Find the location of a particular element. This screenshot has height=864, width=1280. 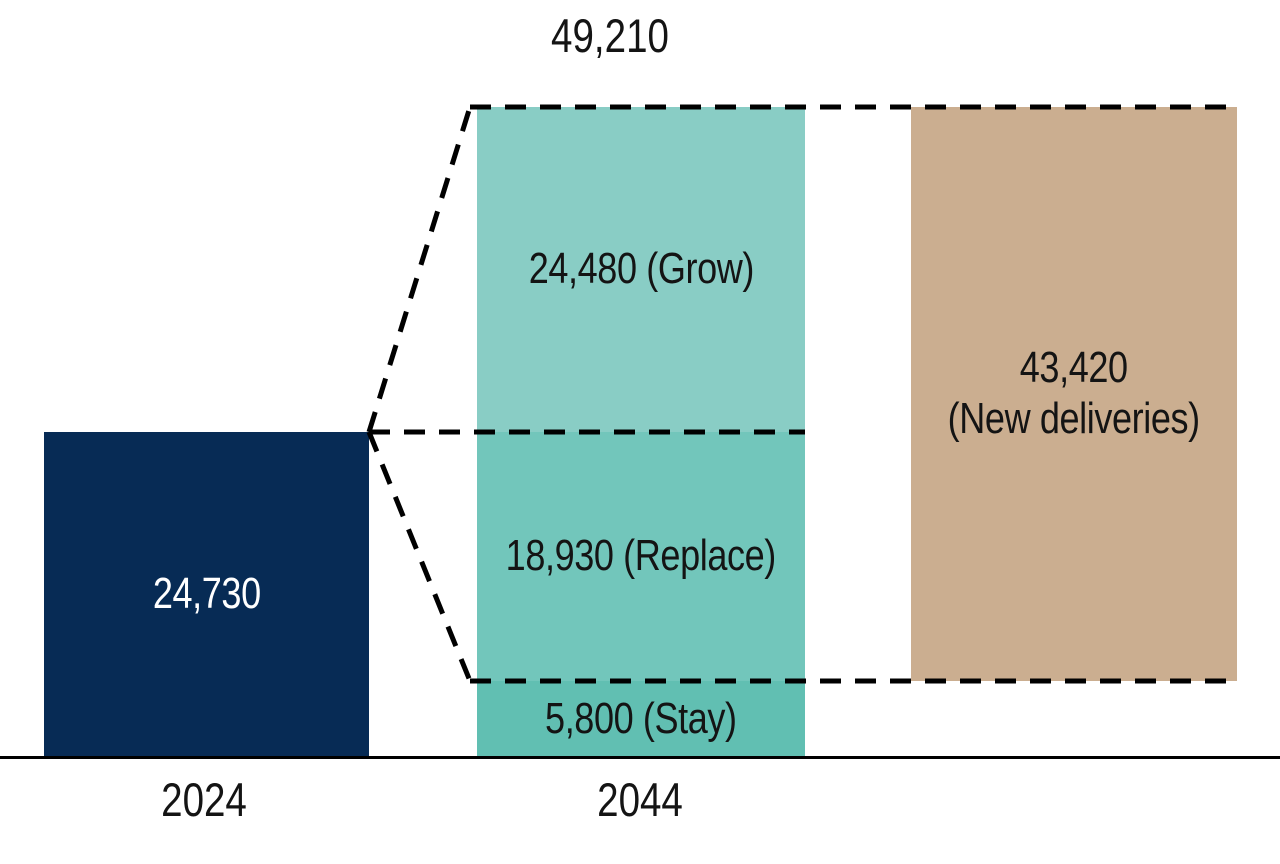

bar-new-deliveries-label: 43,420 (New deliveries) is located at coordinates (1074, 393).